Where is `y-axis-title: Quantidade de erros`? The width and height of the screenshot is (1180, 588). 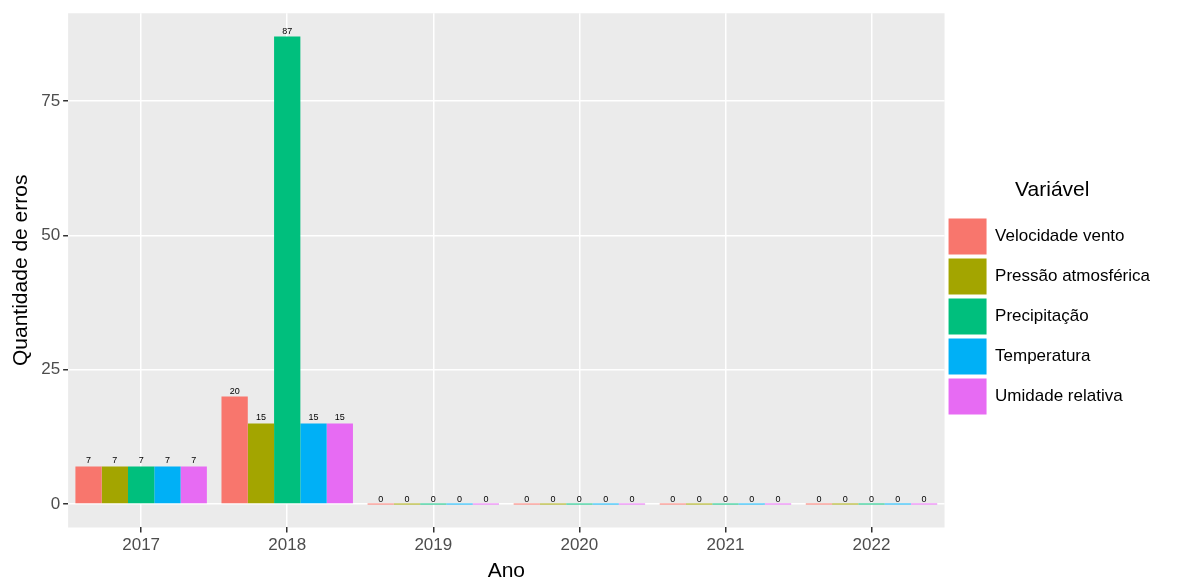 y-axis-title: Quantidade de erros is located at coordinates (20, 270).